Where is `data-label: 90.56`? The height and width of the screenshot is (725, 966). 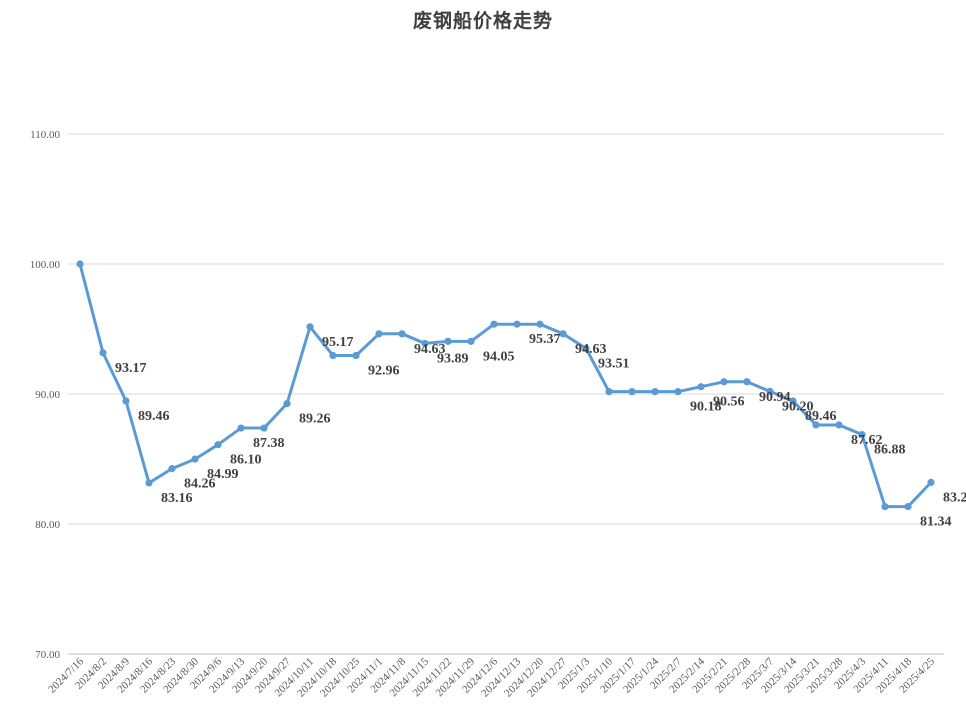
data-label: 90.56 is located at coordinates (729, 402).